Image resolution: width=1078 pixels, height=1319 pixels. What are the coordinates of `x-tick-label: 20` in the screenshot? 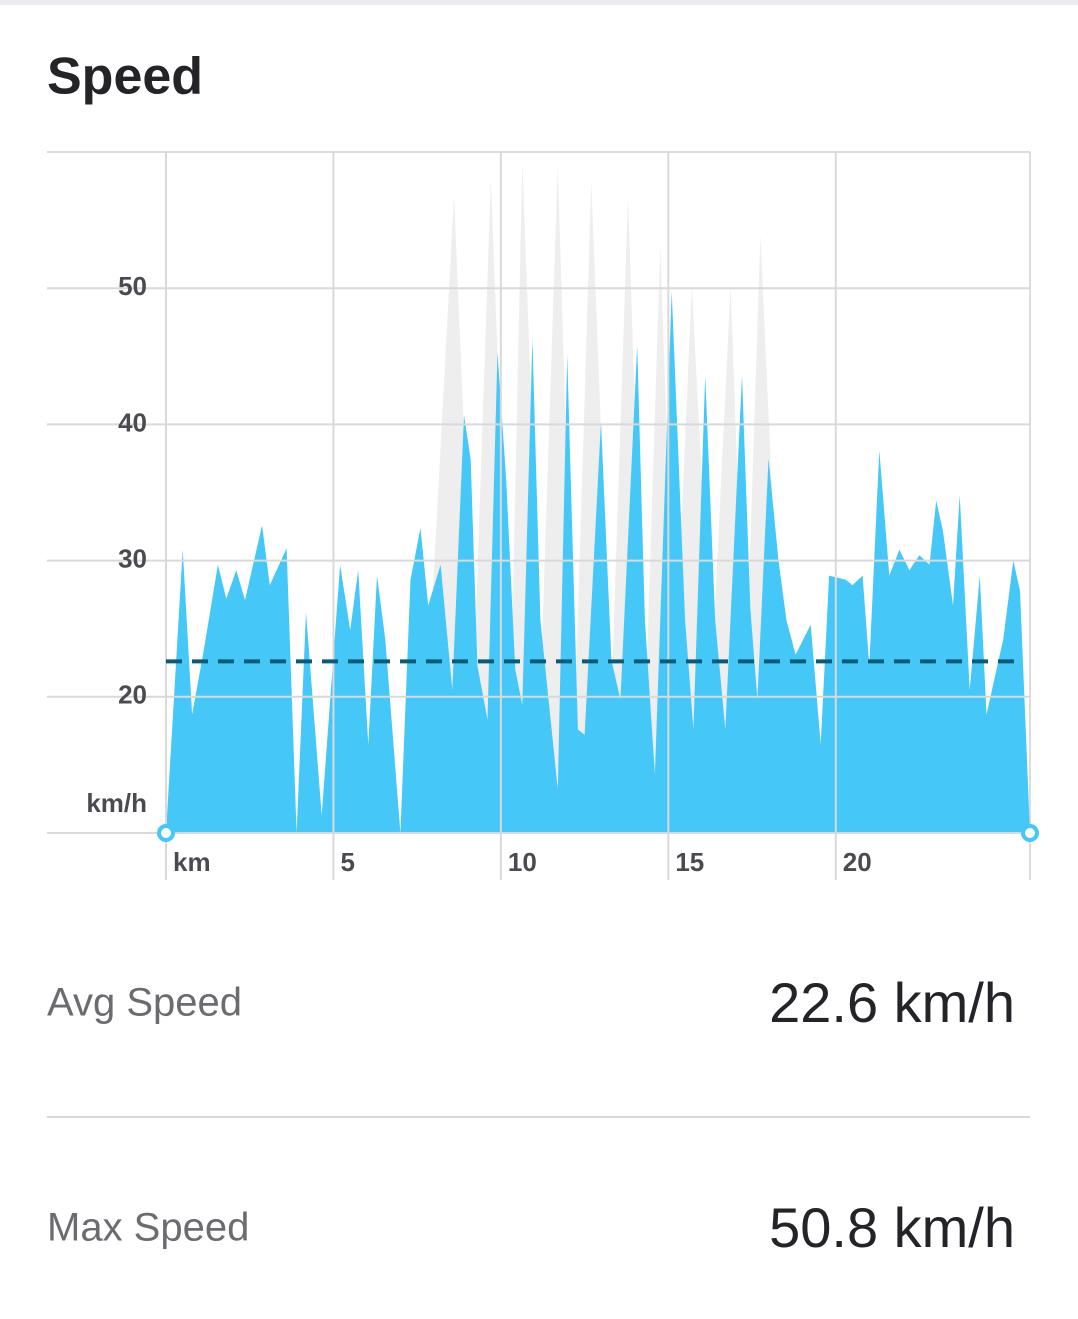 It's located at (857, 862).